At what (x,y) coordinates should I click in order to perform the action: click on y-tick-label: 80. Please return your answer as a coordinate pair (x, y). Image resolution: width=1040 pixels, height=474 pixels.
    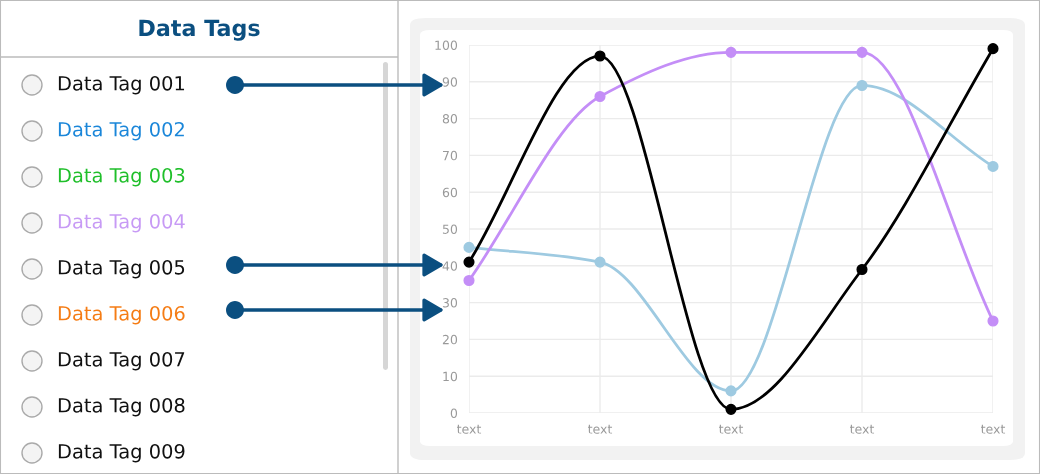
    Looking at the image, I should click on (450, 119).